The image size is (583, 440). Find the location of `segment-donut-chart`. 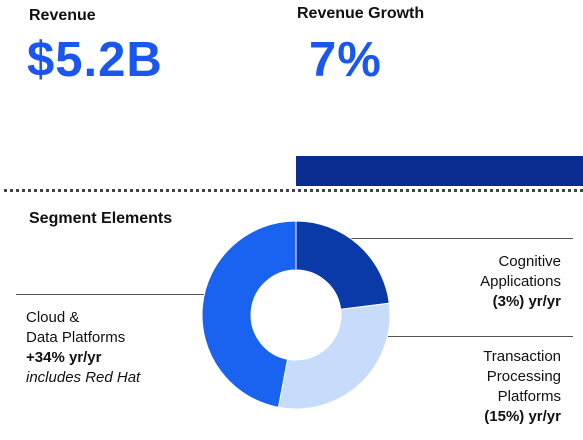

segment-donut-chart is located at coordinates (296, 315).